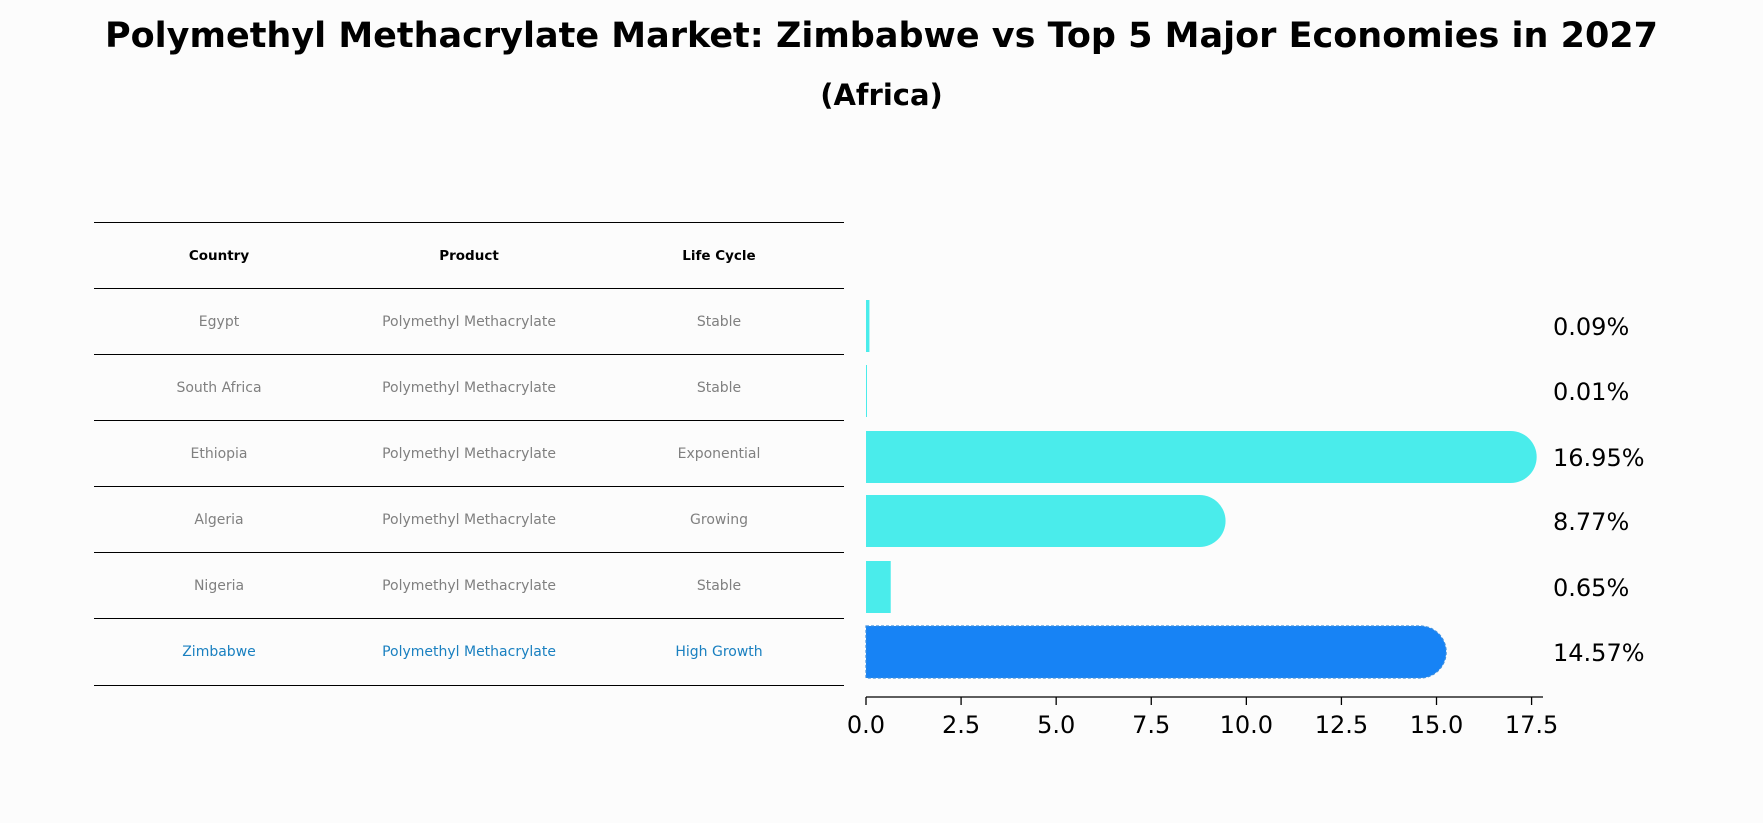 This screenshot has height=823, width=1763. What do you see at coordinates (219, 255) in the screenshot?
I see `header-country: Country` at bounding box center [219, 255].